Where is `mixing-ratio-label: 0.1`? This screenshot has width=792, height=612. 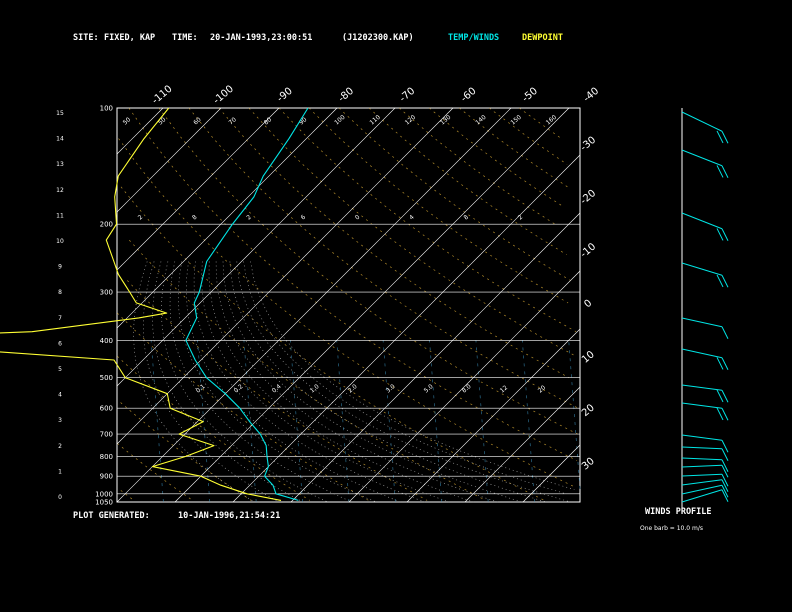
mixing-ratio-label: 0.1 is located at coordinates (201, 389).